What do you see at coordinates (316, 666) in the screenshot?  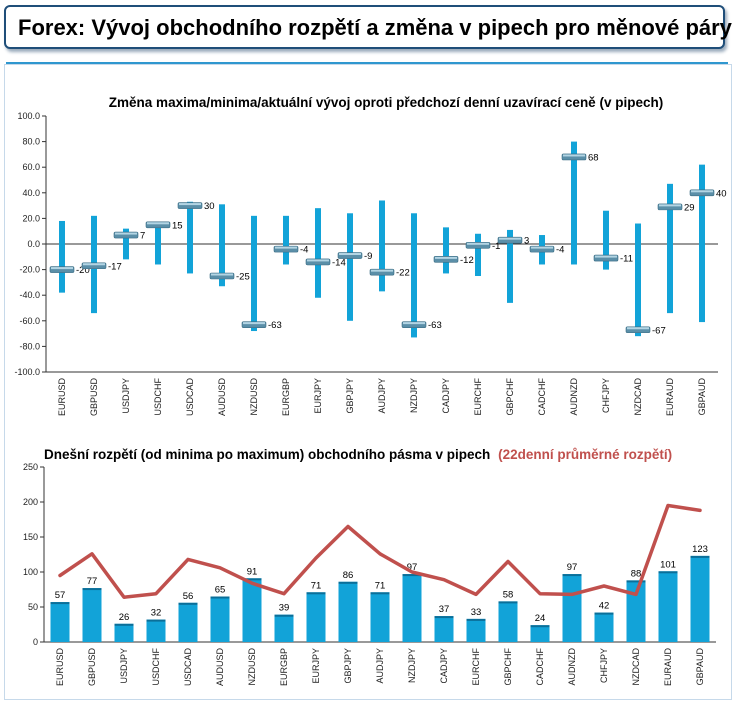 I see `chart2-category-label: EURJPY` at bounding box center [316, 666].